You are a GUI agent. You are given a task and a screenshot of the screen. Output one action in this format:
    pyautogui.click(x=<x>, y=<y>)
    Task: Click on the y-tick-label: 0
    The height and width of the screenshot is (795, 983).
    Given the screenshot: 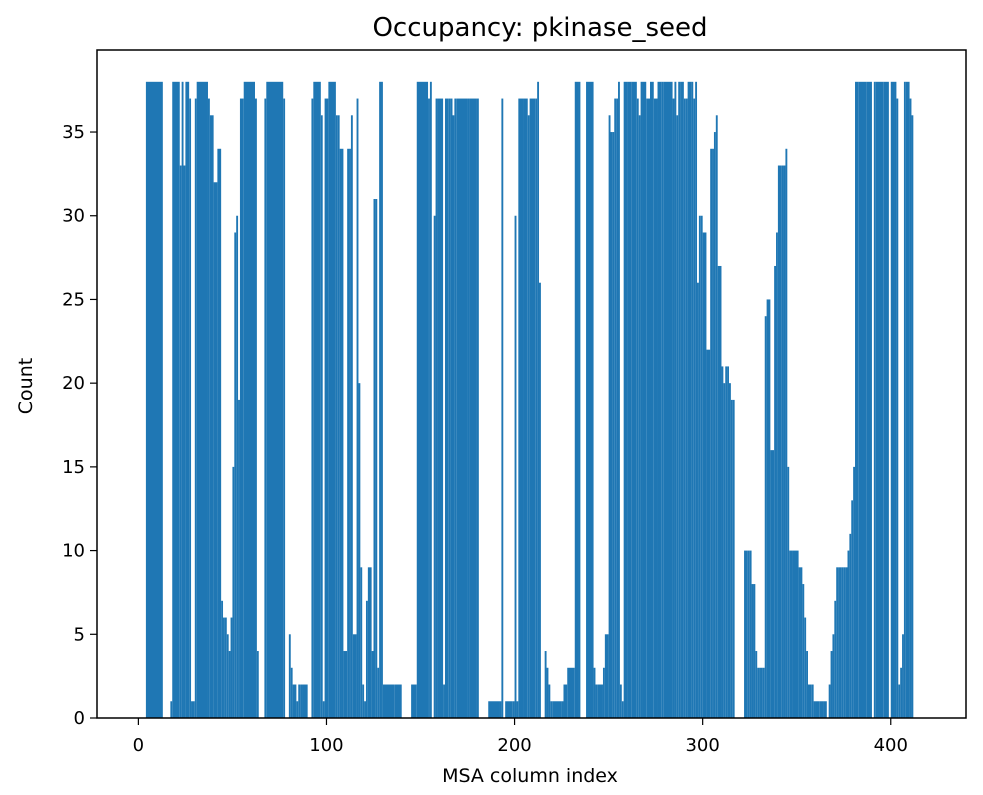 What is the action you would take?
    pyautogui.click(x=79, y=718)
    